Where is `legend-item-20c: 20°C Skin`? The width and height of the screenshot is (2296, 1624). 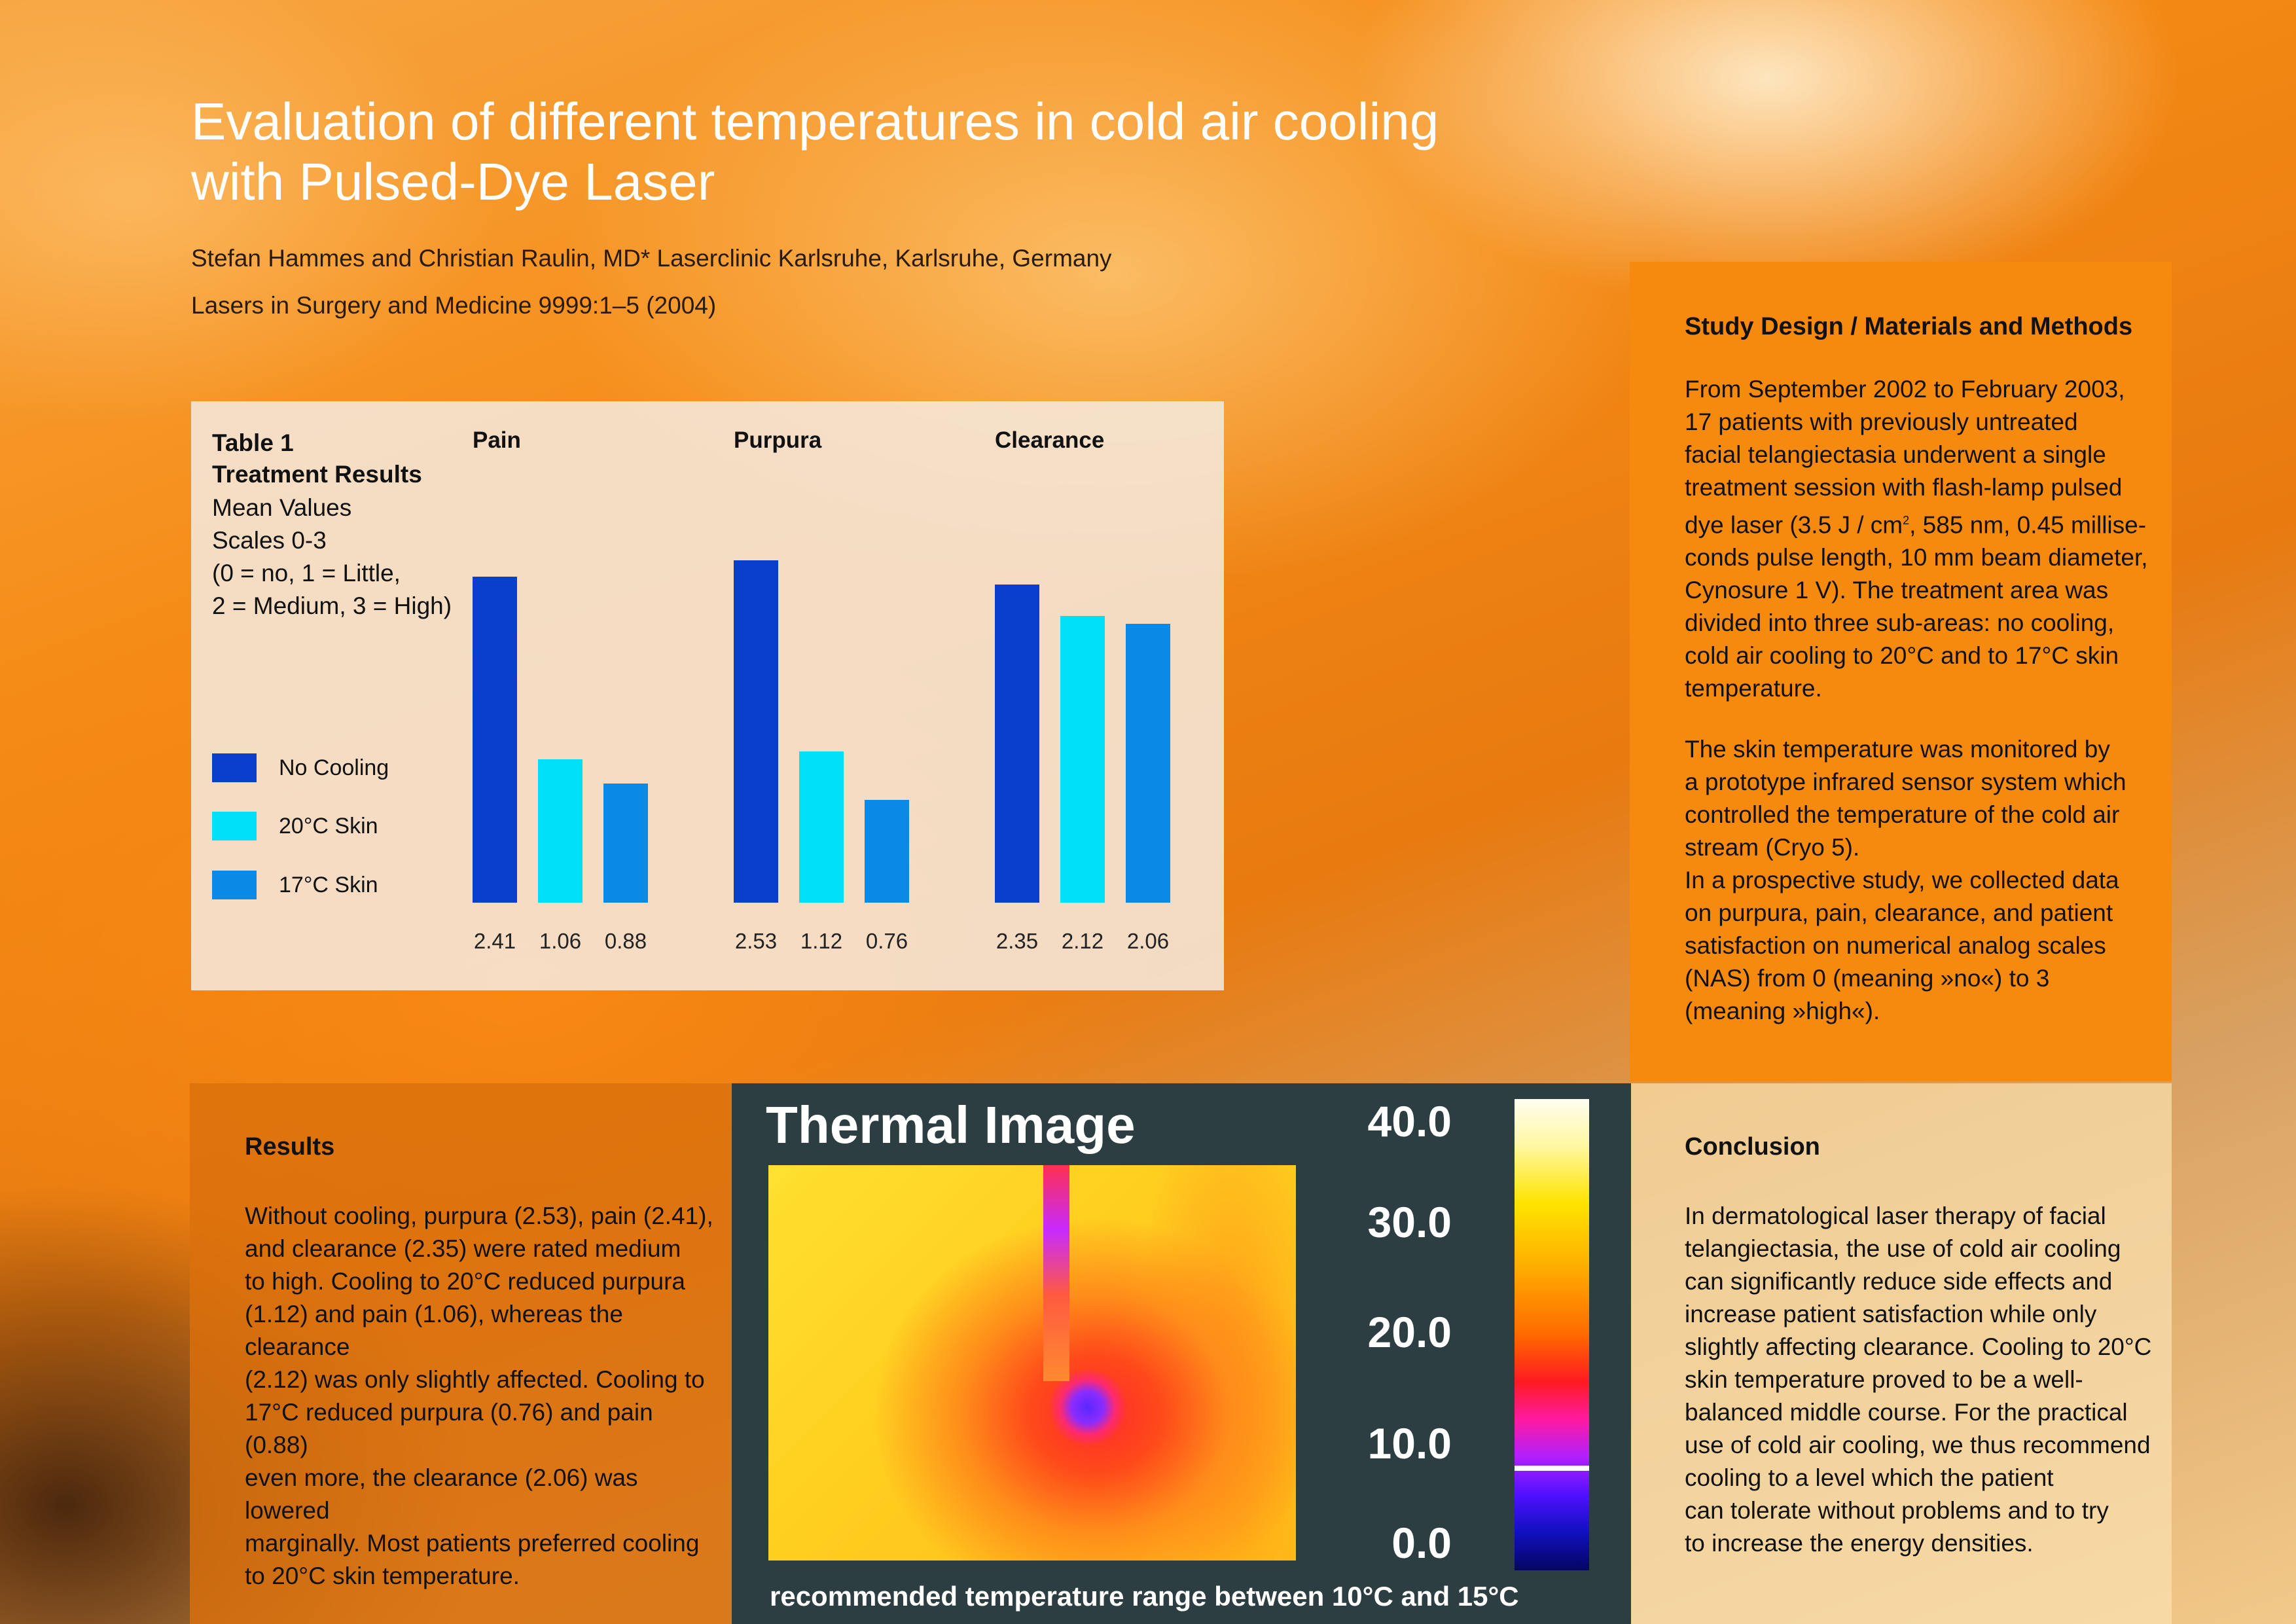
legend-item-20c: 20°C Skin is located at coordinates (295, 826).